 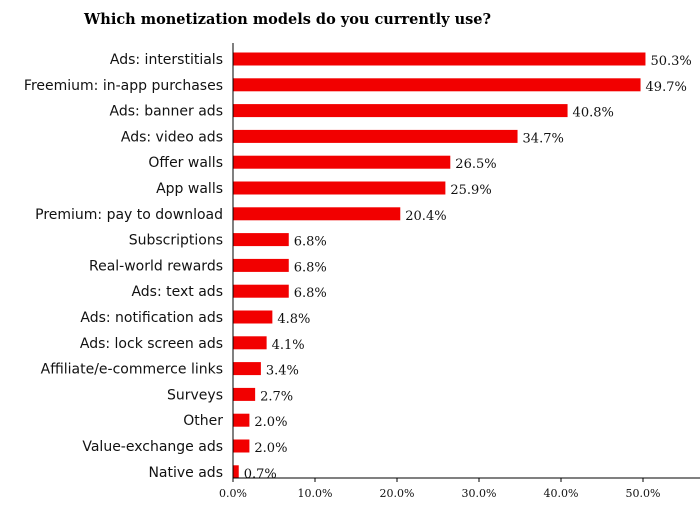 I want to click on bar-offer-walls, so click(x=342, y=162).